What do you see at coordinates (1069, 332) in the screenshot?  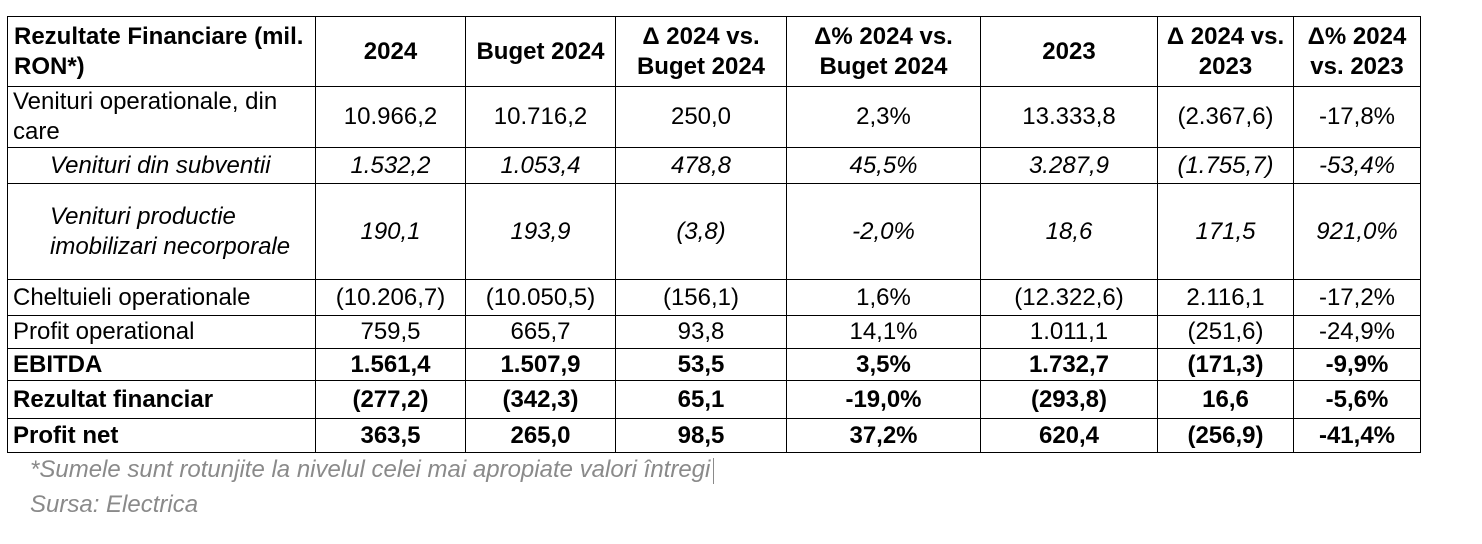 I see `cell-2023: 1.011,1` at bounding box center [1069, 332].